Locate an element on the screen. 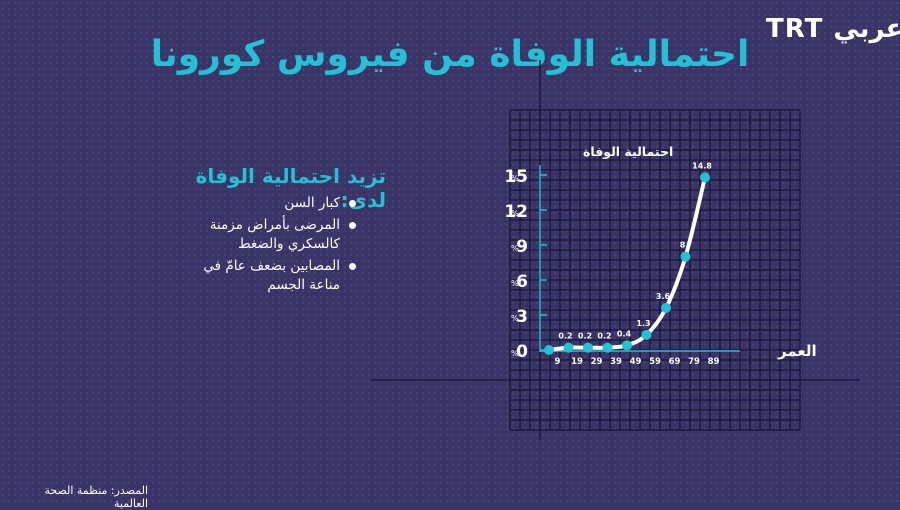 The height and width of the screenshot is (510, 900). y-tick-label: 12 is located at coordinates (516, 212).